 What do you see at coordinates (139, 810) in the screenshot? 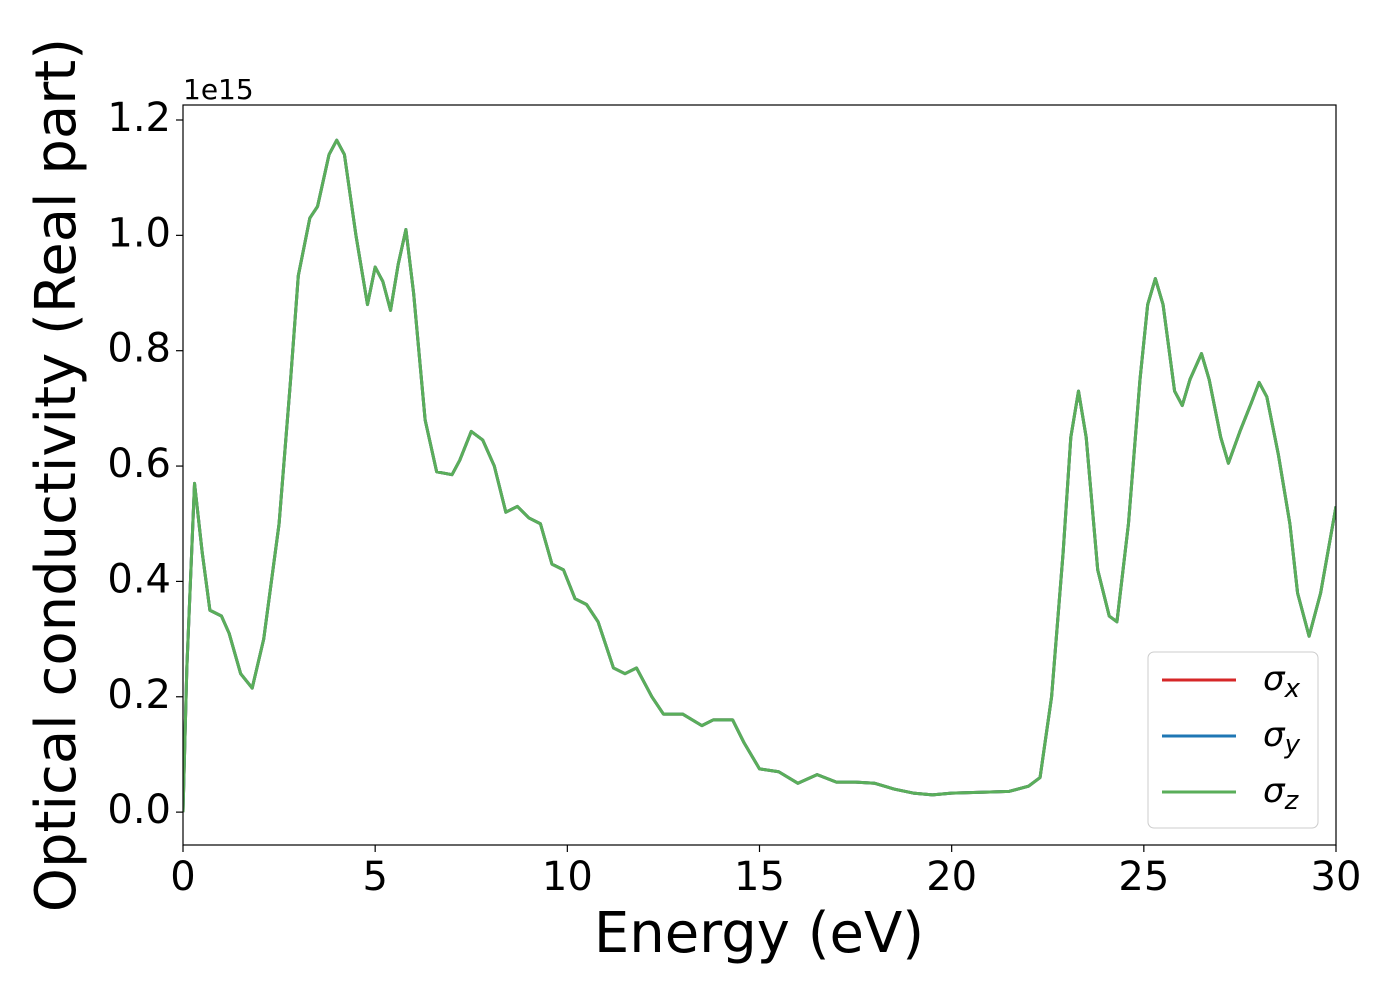
I see `y-tick-label: 0.0` at bounding box center [139, 810].